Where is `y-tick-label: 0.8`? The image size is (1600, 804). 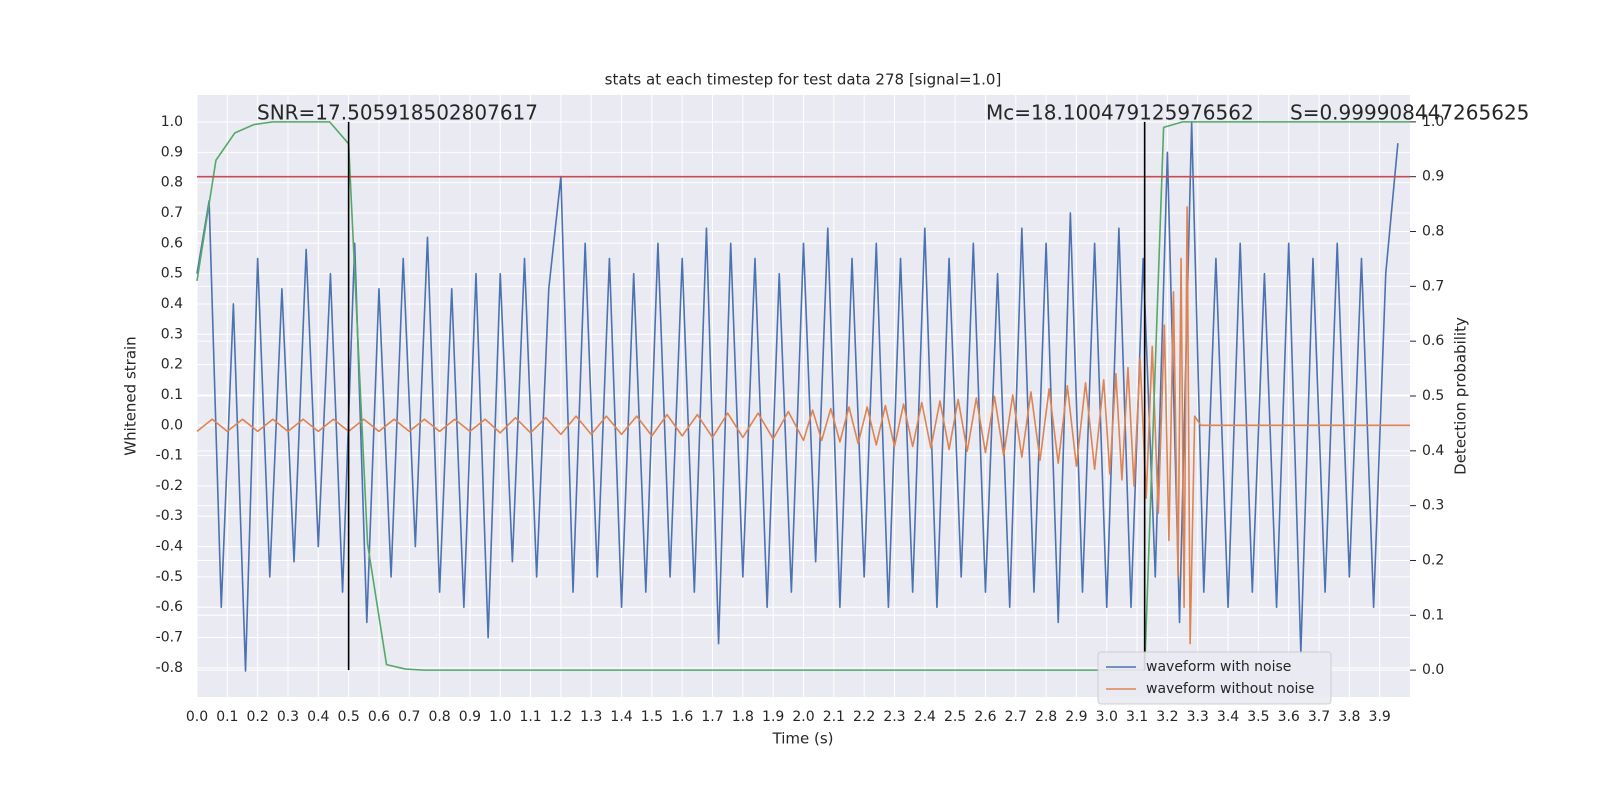 y-tick-label: 0.8 is located at coordinates (172, 183).